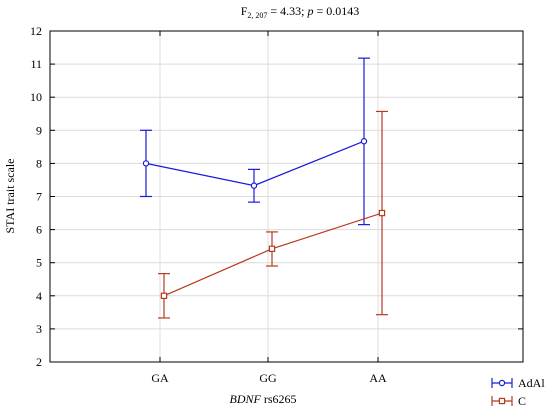 This screenshot has height=412, width=550. Describe the element at coordinates (39, 296) in the screenshot. I see `y-tick-label: 4` at that location.